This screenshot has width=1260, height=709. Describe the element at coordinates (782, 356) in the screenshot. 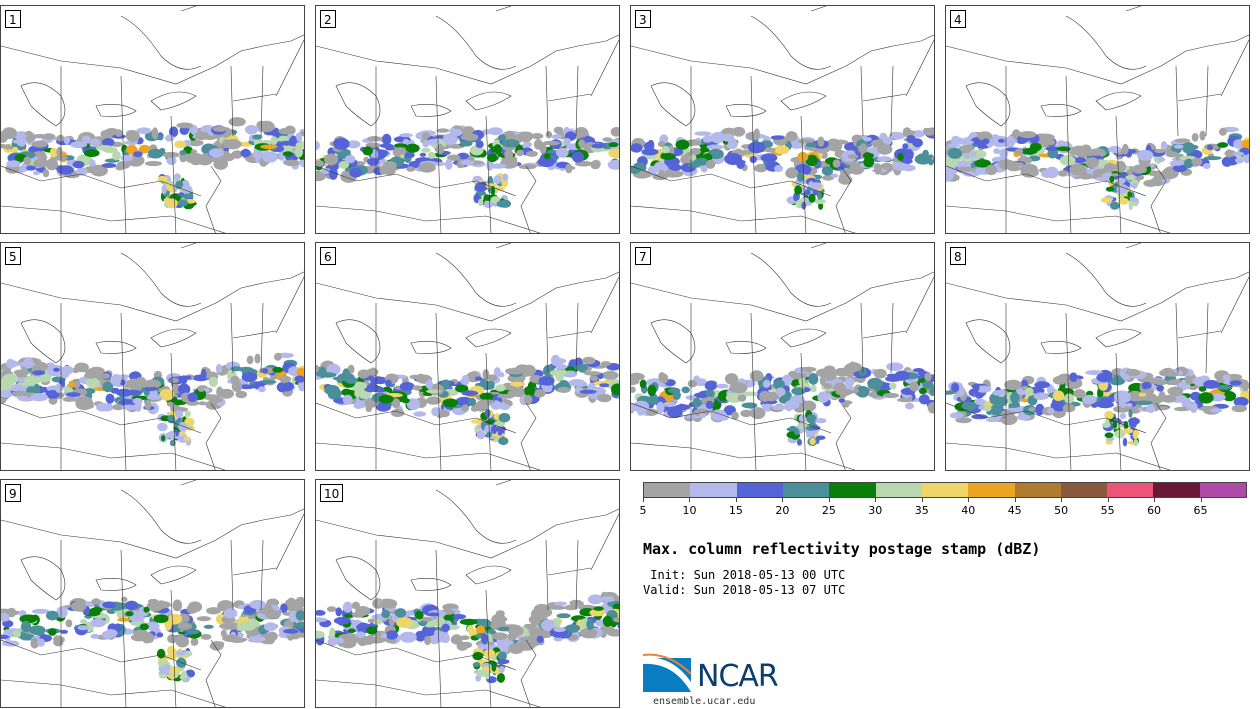

I see `map-canvas` at that location.